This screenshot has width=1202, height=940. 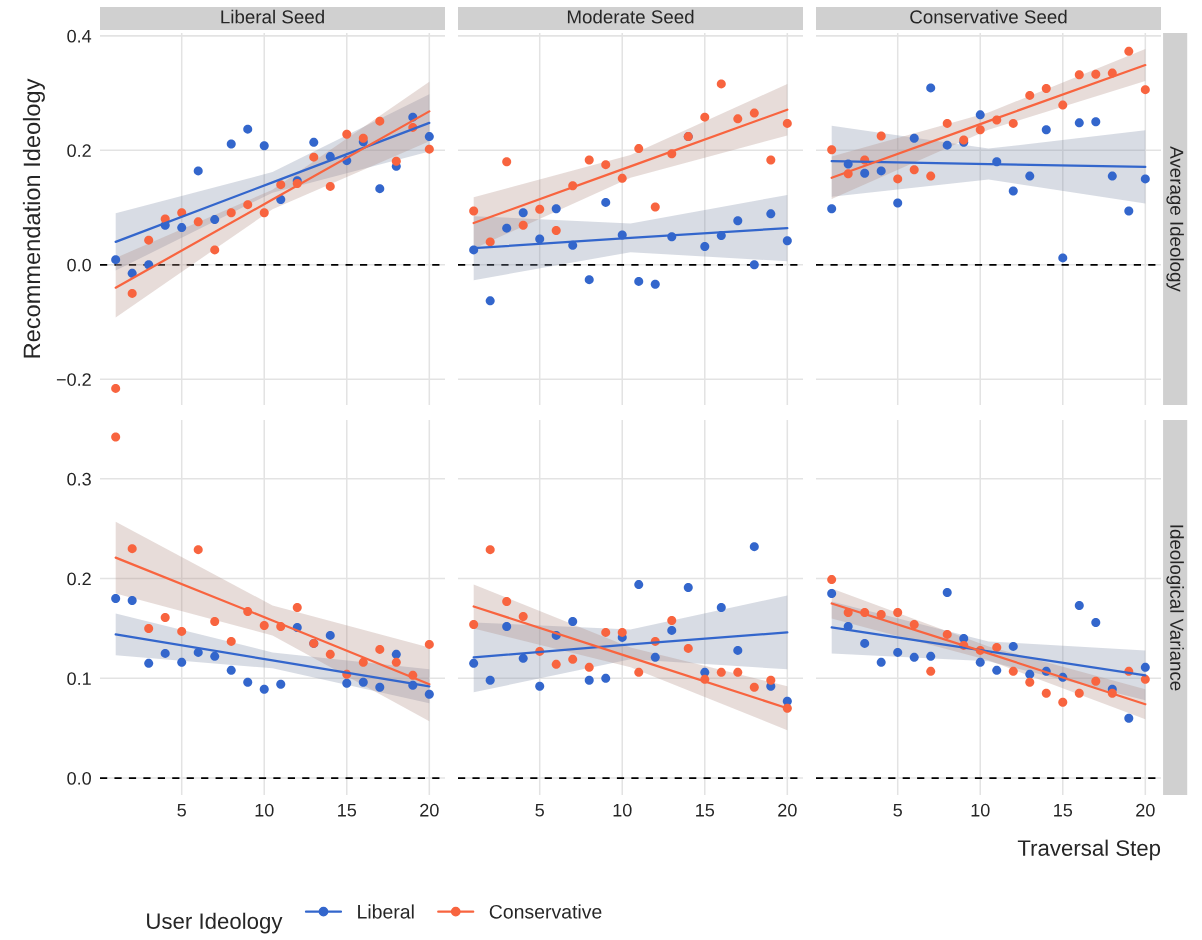 I want to click on y2-axis-title: Average Ideology, so click(x=1175, y=219).